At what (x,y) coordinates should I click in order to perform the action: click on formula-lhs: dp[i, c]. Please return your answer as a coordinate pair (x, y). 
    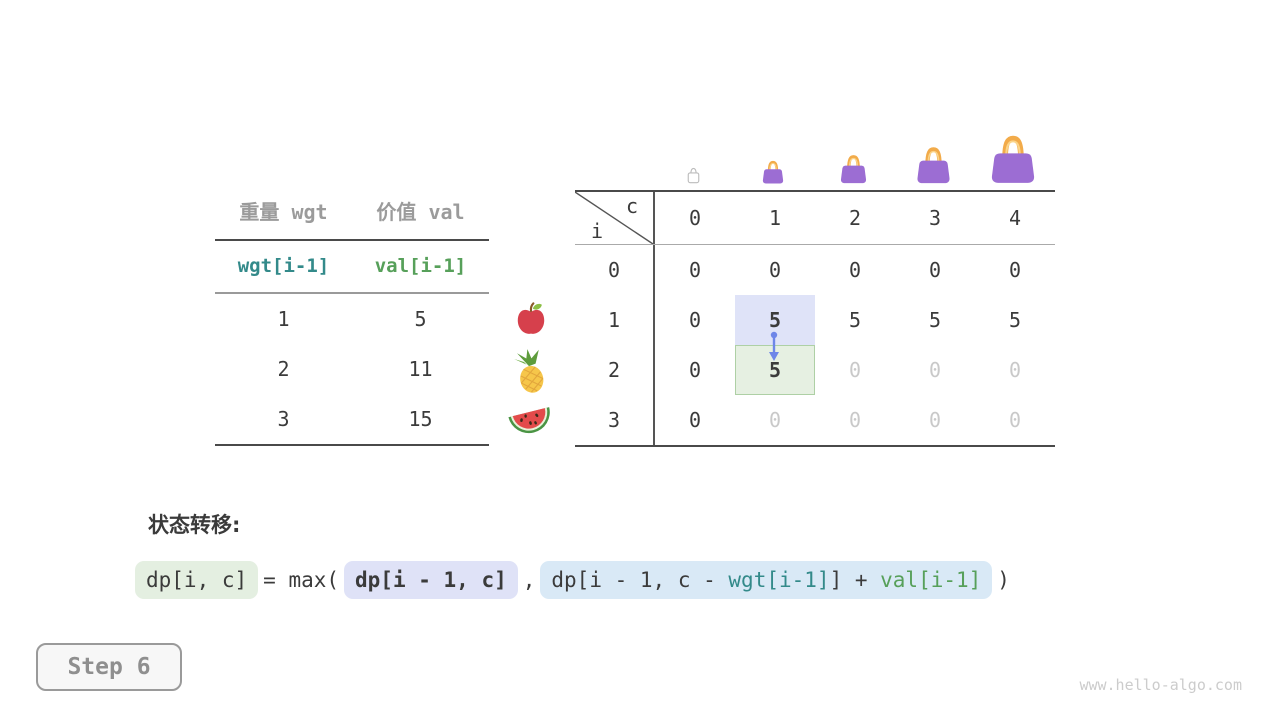
    Looking at the image, I should click on (197, 580).